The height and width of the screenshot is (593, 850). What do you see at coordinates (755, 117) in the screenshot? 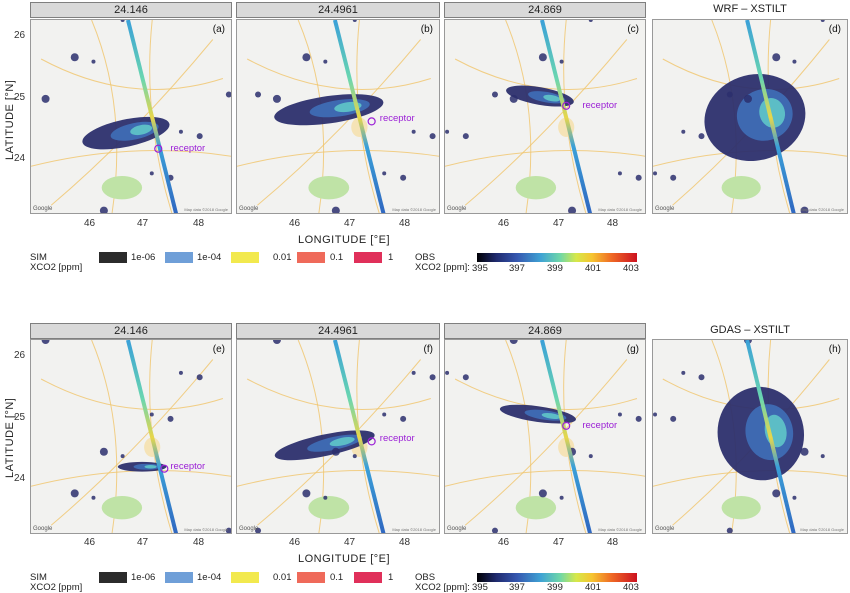
I see `plume-d` at bounding box center [755, 117].